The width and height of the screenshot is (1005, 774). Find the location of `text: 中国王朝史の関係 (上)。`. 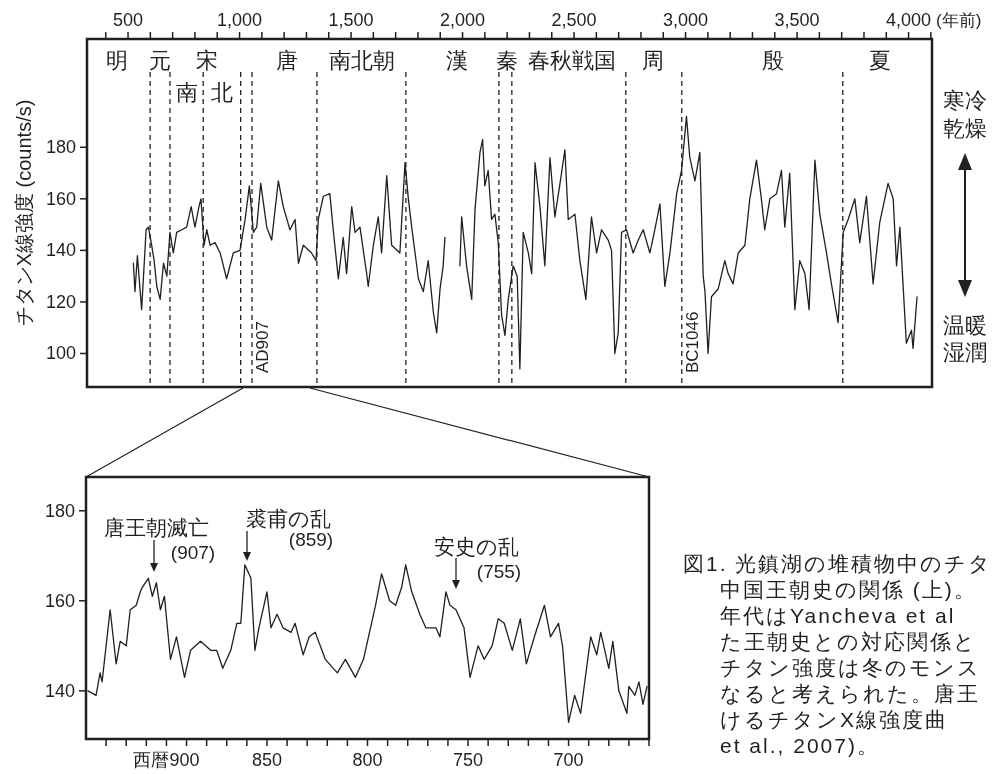

text: 中国王朝史の関係 (上)。 is located at coordinates (848, 589).